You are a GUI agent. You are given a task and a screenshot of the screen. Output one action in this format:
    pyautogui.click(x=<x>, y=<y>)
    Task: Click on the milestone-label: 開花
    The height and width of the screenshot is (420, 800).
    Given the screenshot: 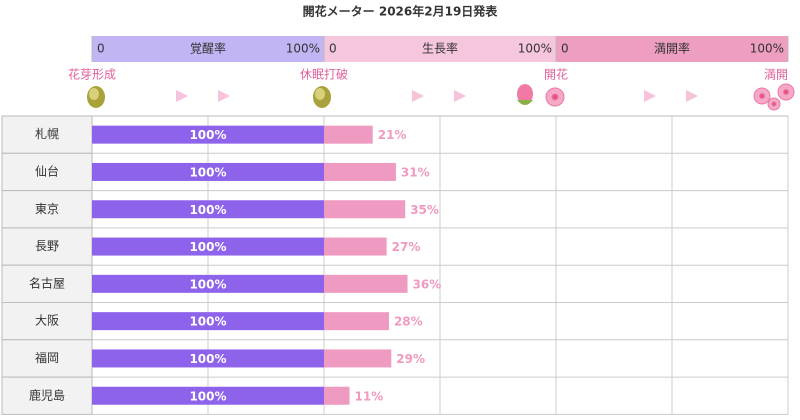 What is the action you would take?
    pyautogui.click(x=556, y=74)
    